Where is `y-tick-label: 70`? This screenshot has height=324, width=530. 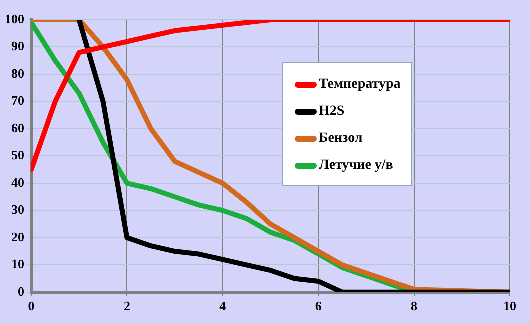 y-tick-label: 70 is located at coordinates (18, 100).